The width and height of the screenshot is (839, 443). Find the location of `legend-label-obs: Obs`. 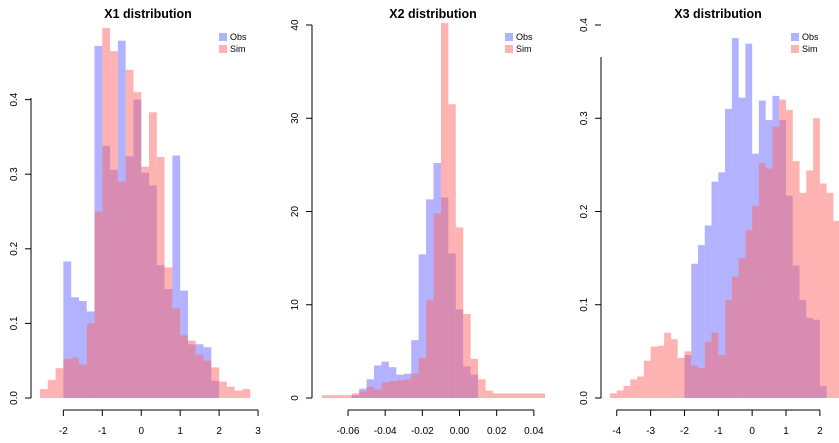

legend-label-obs: Obs is located at coordinates (810, 37).